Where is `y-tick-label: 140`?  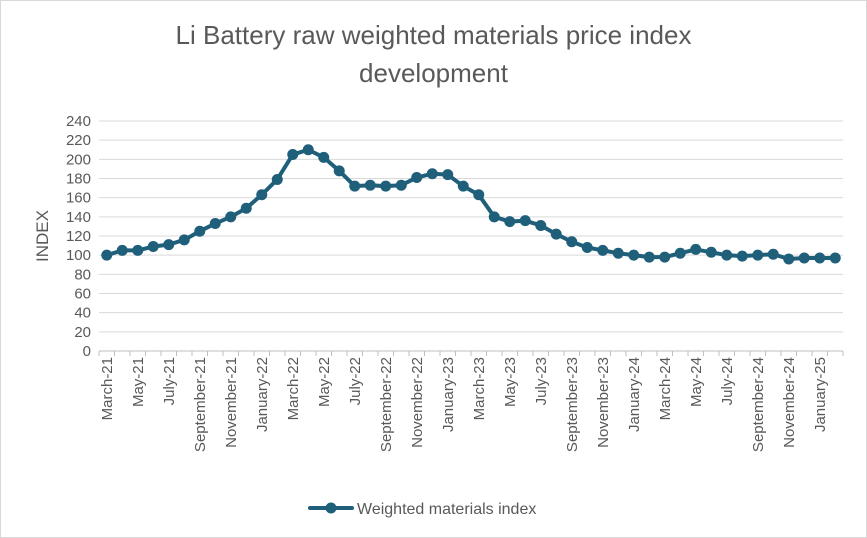 y-tick-label: 140 is located at coordinates (78, 217).